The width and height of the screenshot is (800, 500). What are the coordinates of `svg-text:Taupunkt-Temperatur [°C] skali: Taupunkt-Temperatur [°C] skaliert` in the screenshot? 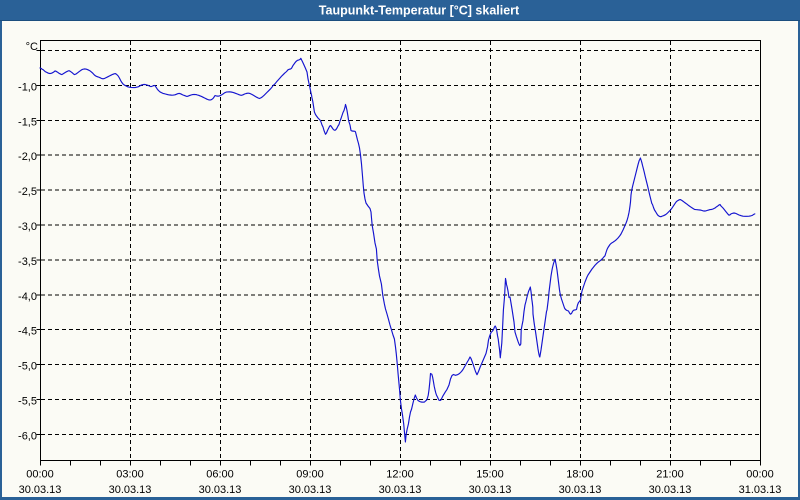 It's located at (419, 11).